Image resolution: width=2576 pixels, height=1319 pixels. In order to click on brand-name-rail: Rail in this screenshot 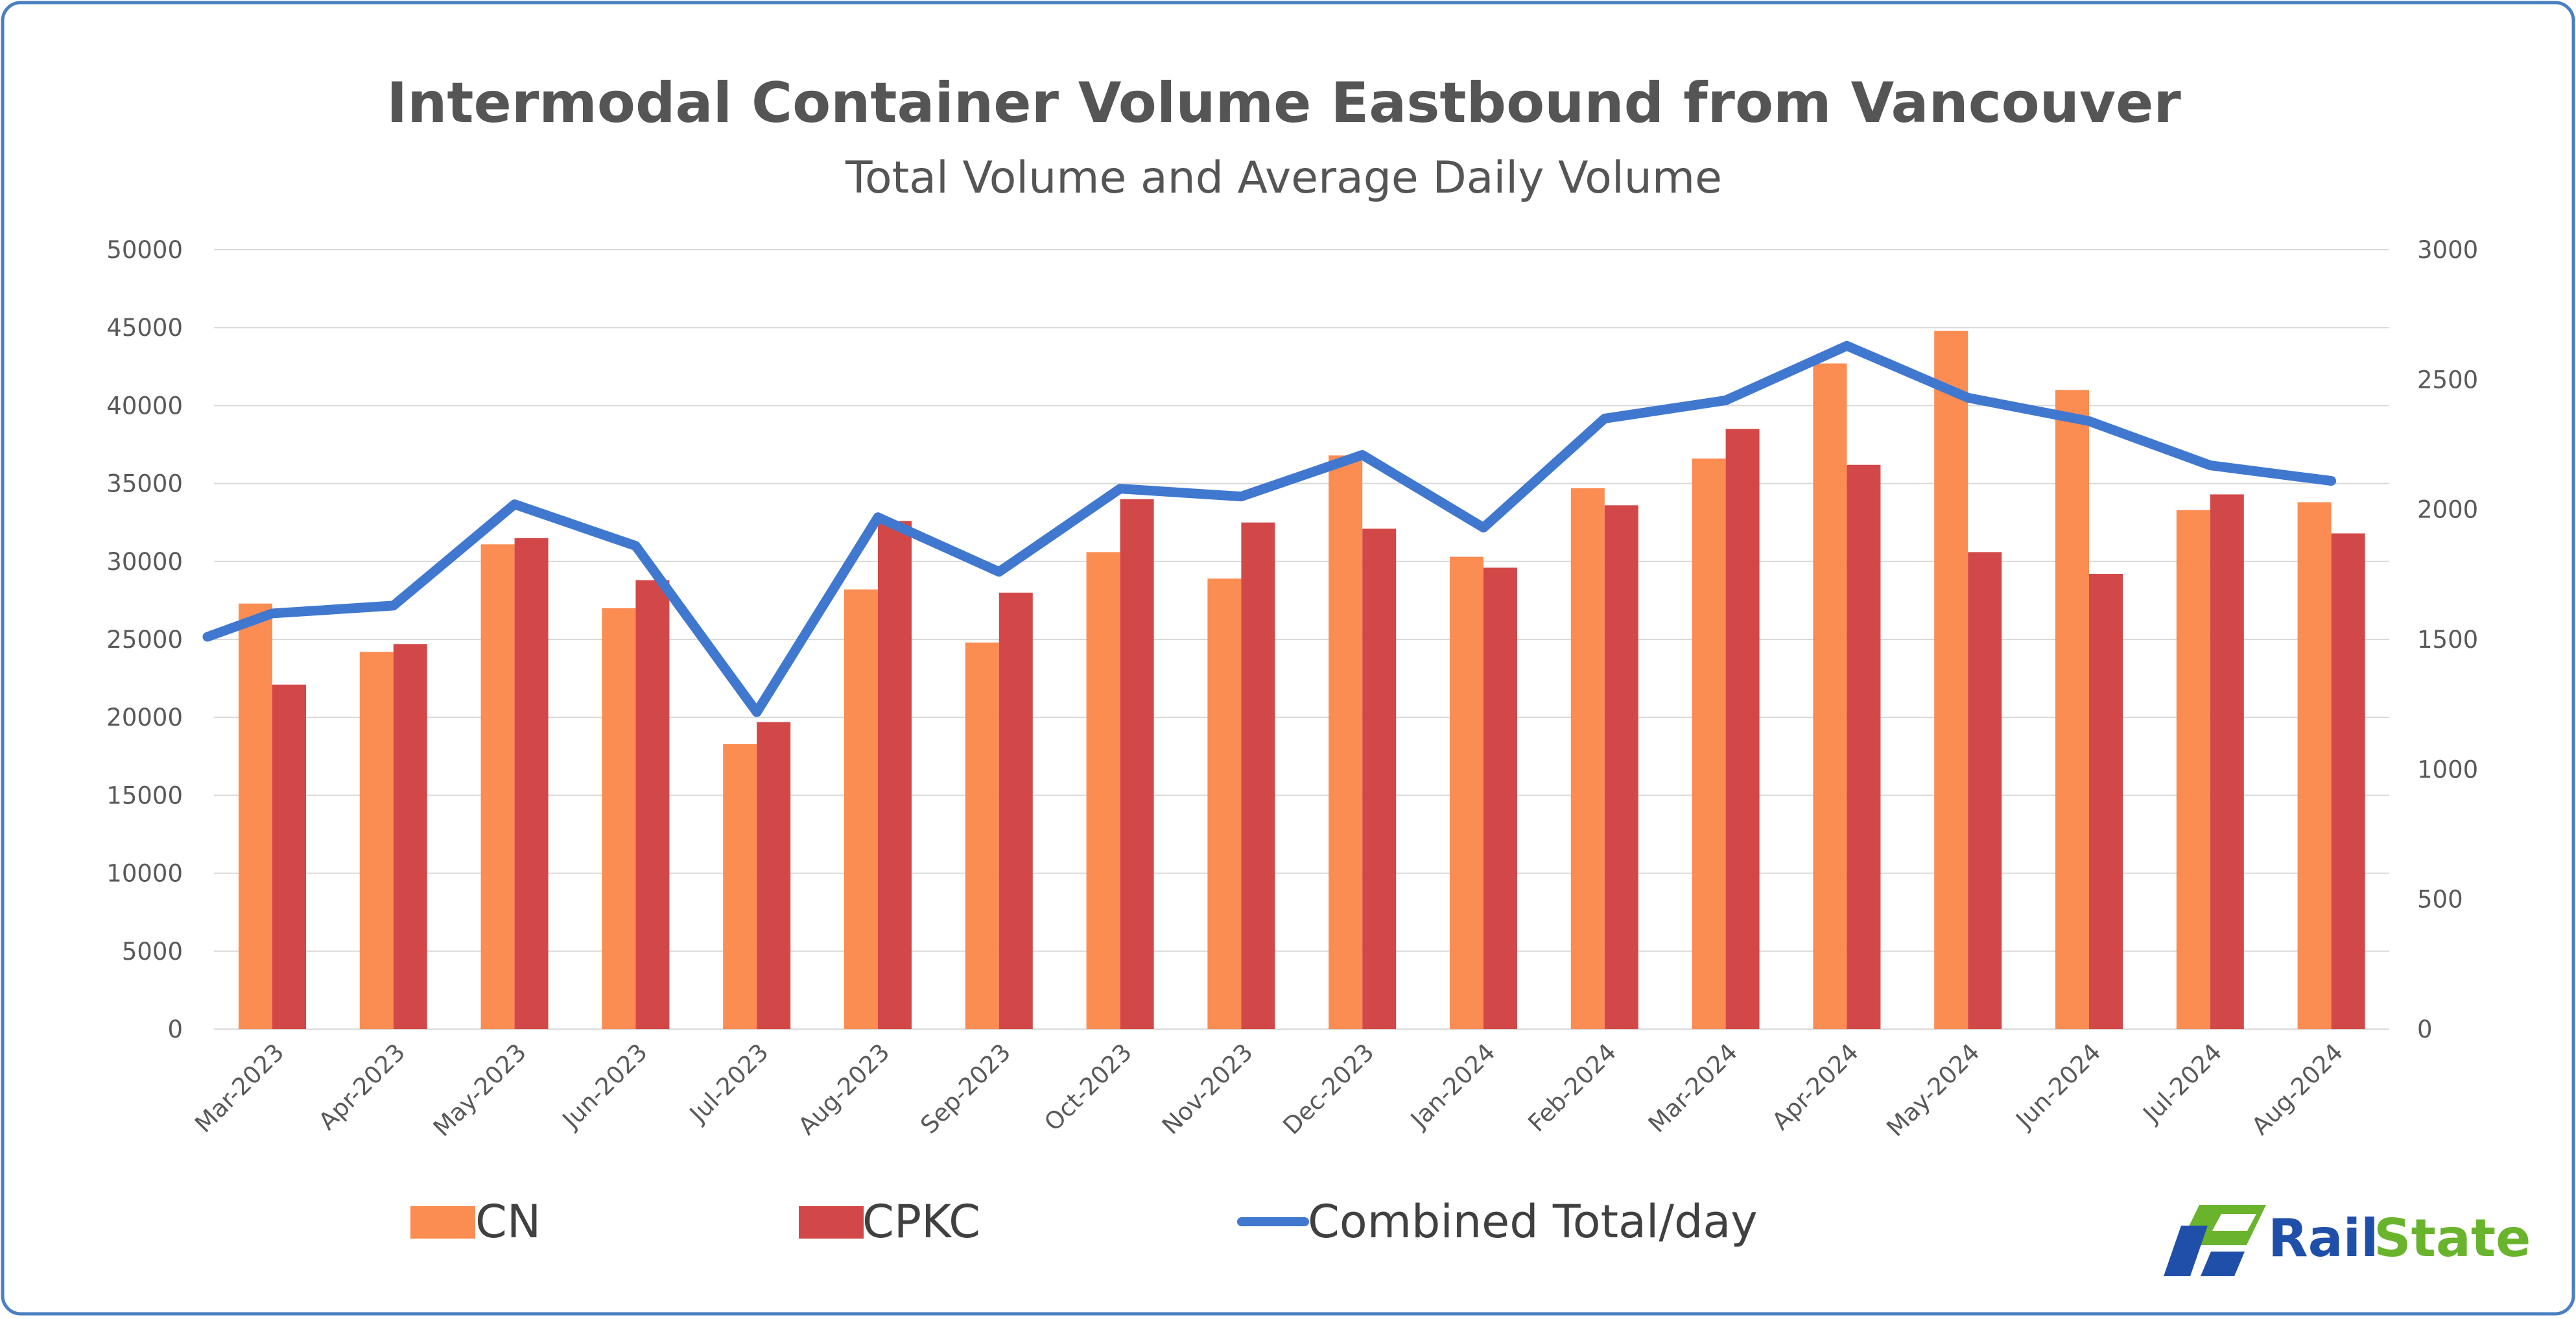, I will do `click(2323, 1238)`.